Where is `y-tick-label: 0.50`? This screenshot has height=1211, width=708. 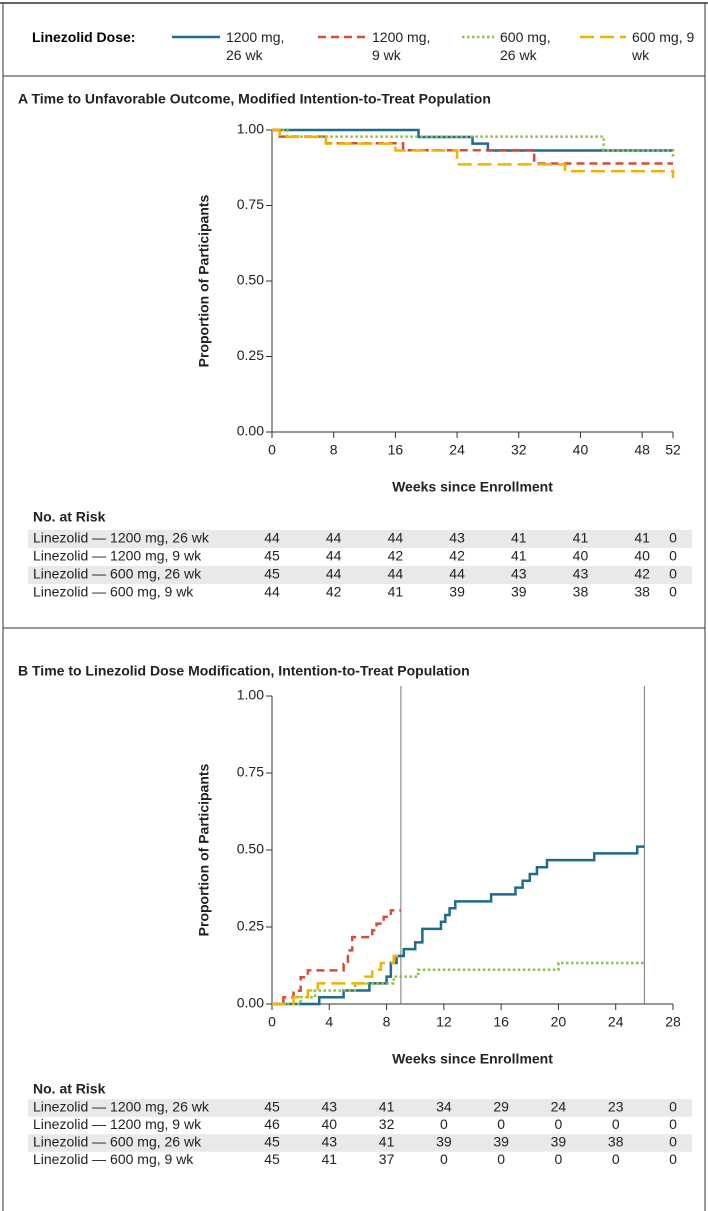
y-tick-label: 0.50 is located at coordinates (250, 849).